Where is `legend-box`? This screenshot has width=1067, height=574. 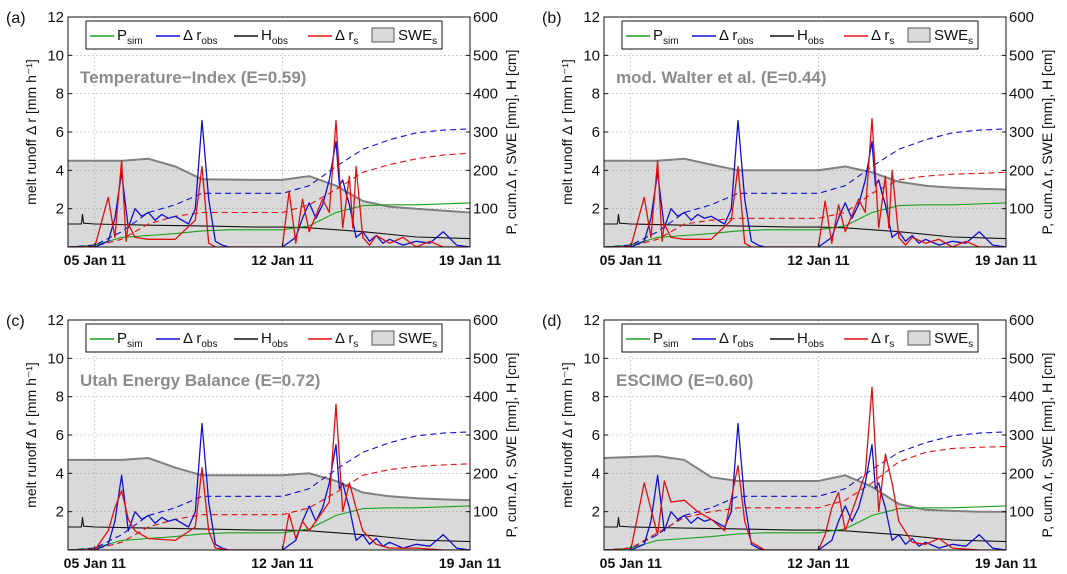
legend-box is located at coordinates (264, 338).